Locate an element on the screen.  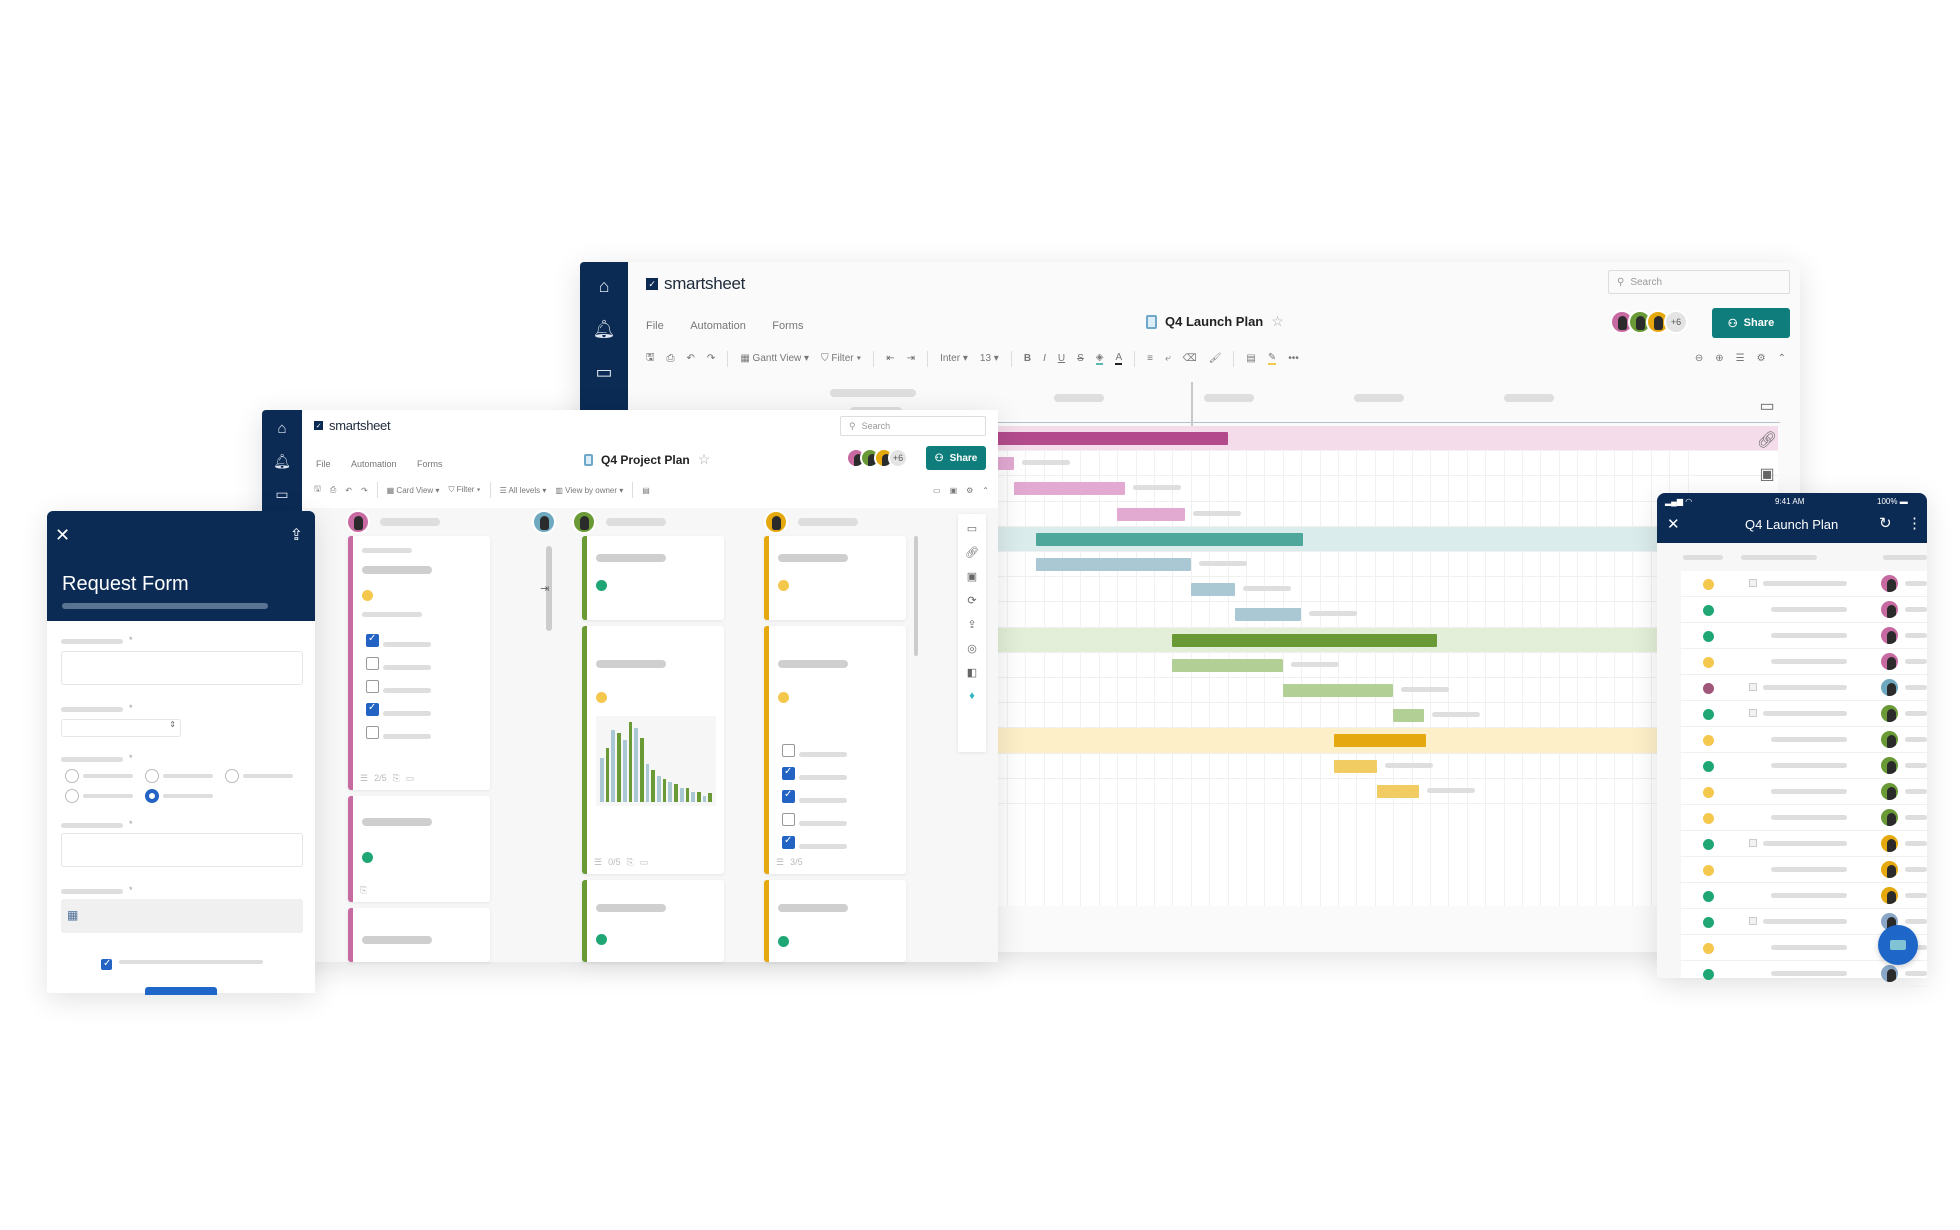
collapse-icon: ⌃ is located at coordinates (985, 490).